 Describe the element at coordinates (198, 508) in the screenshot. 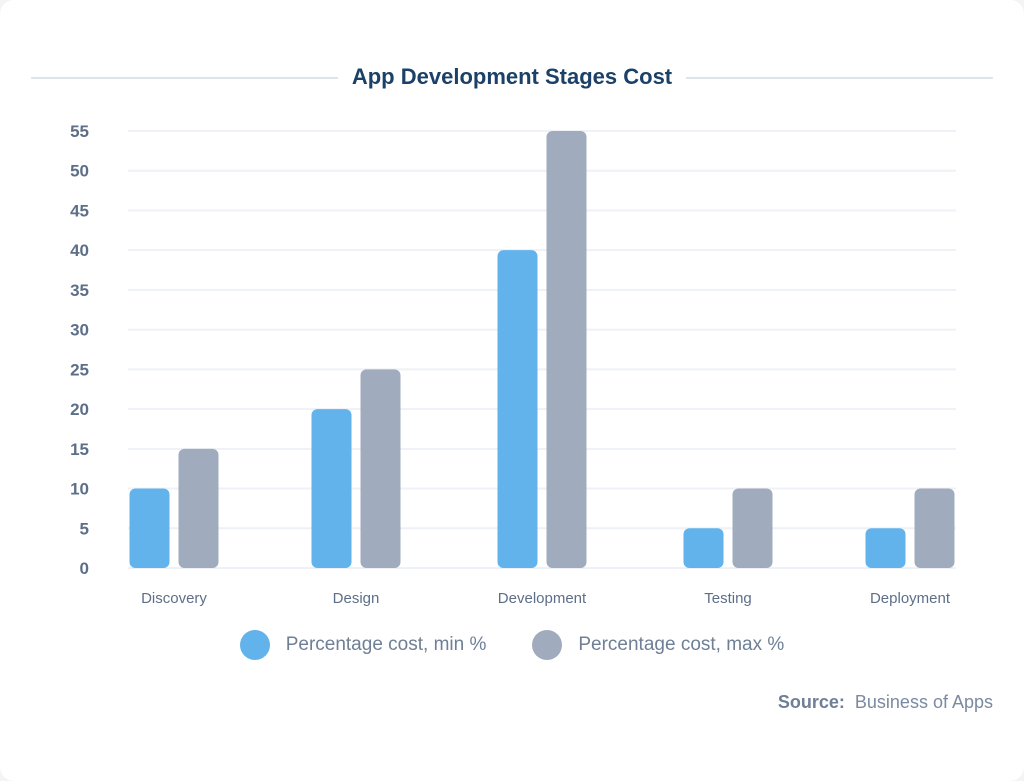

I see `bar-discovery-max` at that location.